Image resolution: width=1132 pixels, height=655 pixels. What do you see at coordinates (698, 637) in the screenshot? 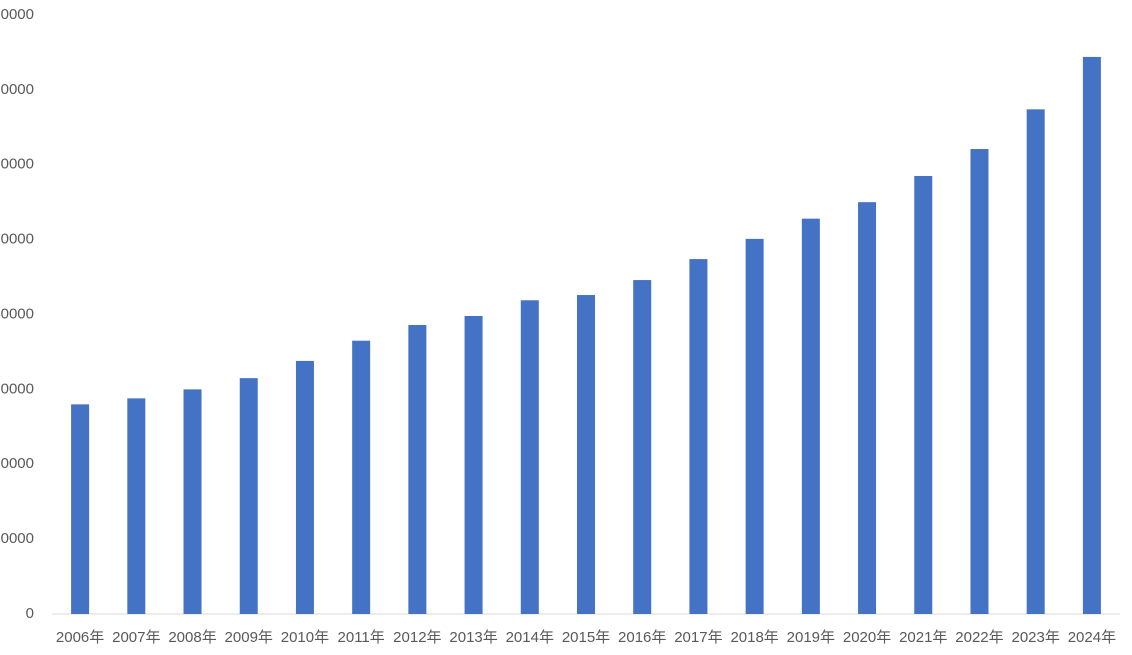
I see `x-tick-label: 2017年` at bounding box center [698, 637].